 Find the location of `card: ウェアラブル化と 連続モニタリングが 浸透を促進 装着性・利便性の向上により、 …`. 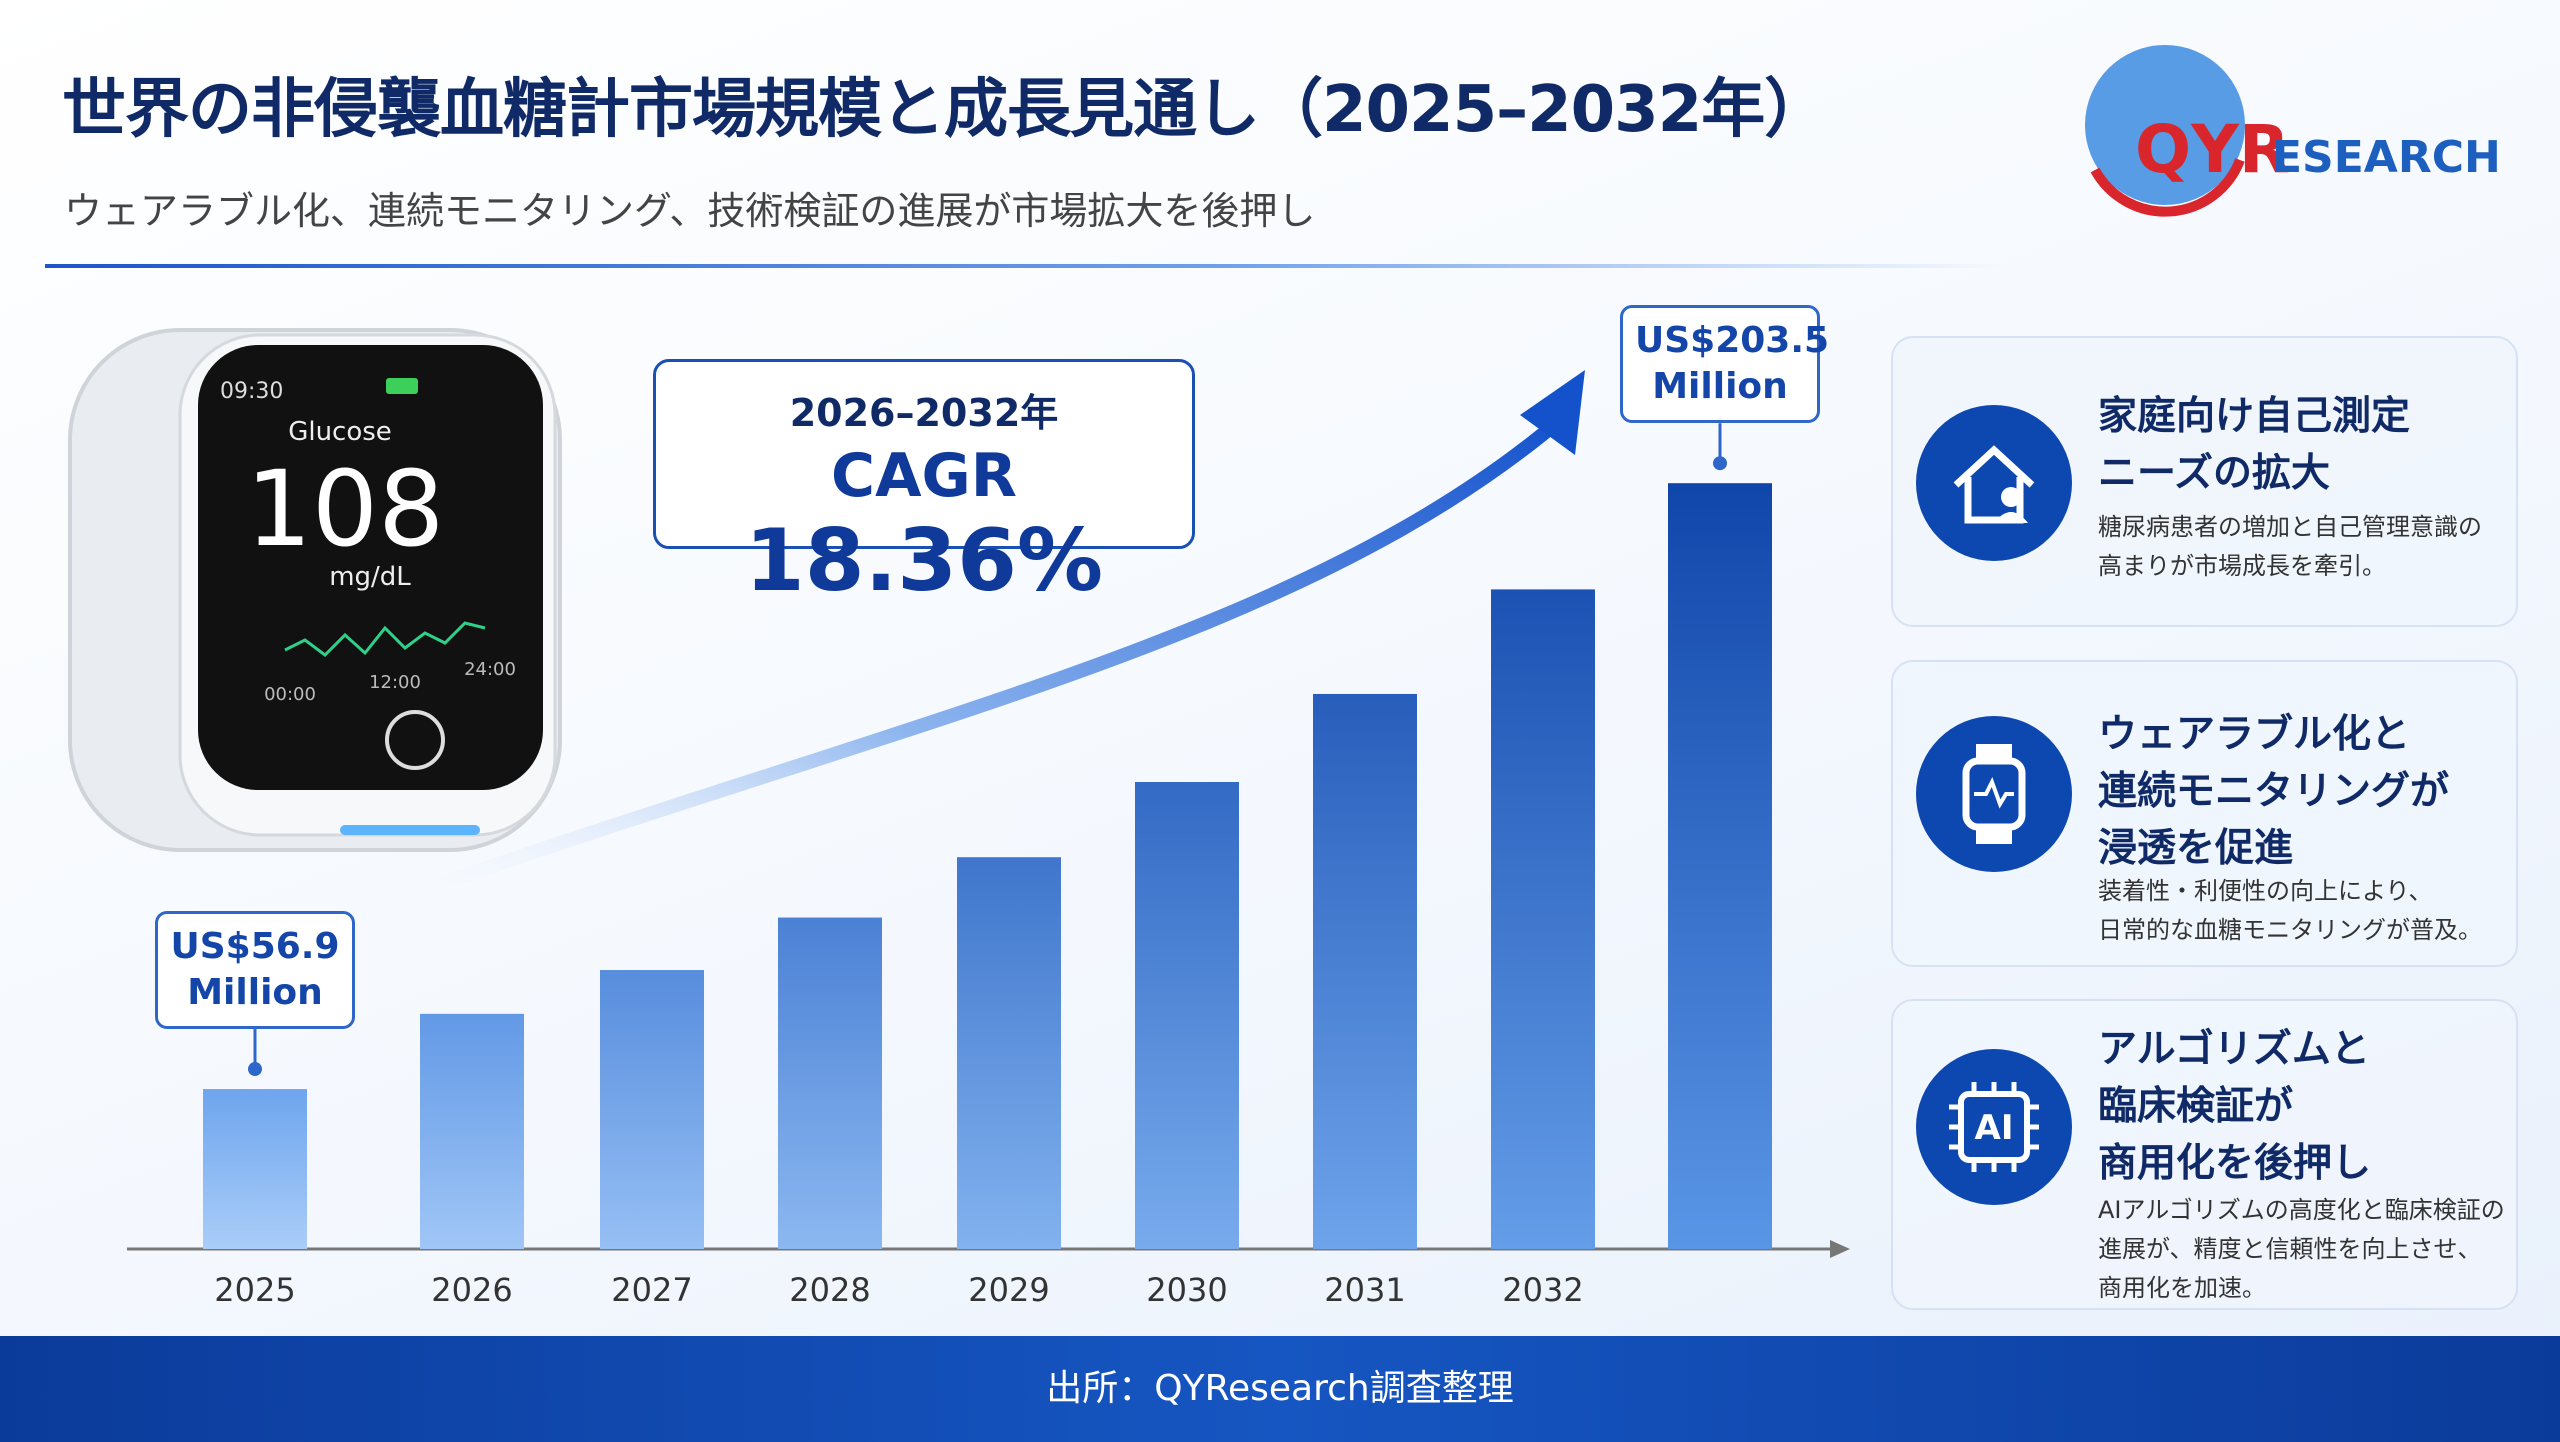

card: ウェアラブル化と 連続モニタリングが 浸透を促進 装着性・利便性の向上により、 … is located at coordinates (2204, 813).